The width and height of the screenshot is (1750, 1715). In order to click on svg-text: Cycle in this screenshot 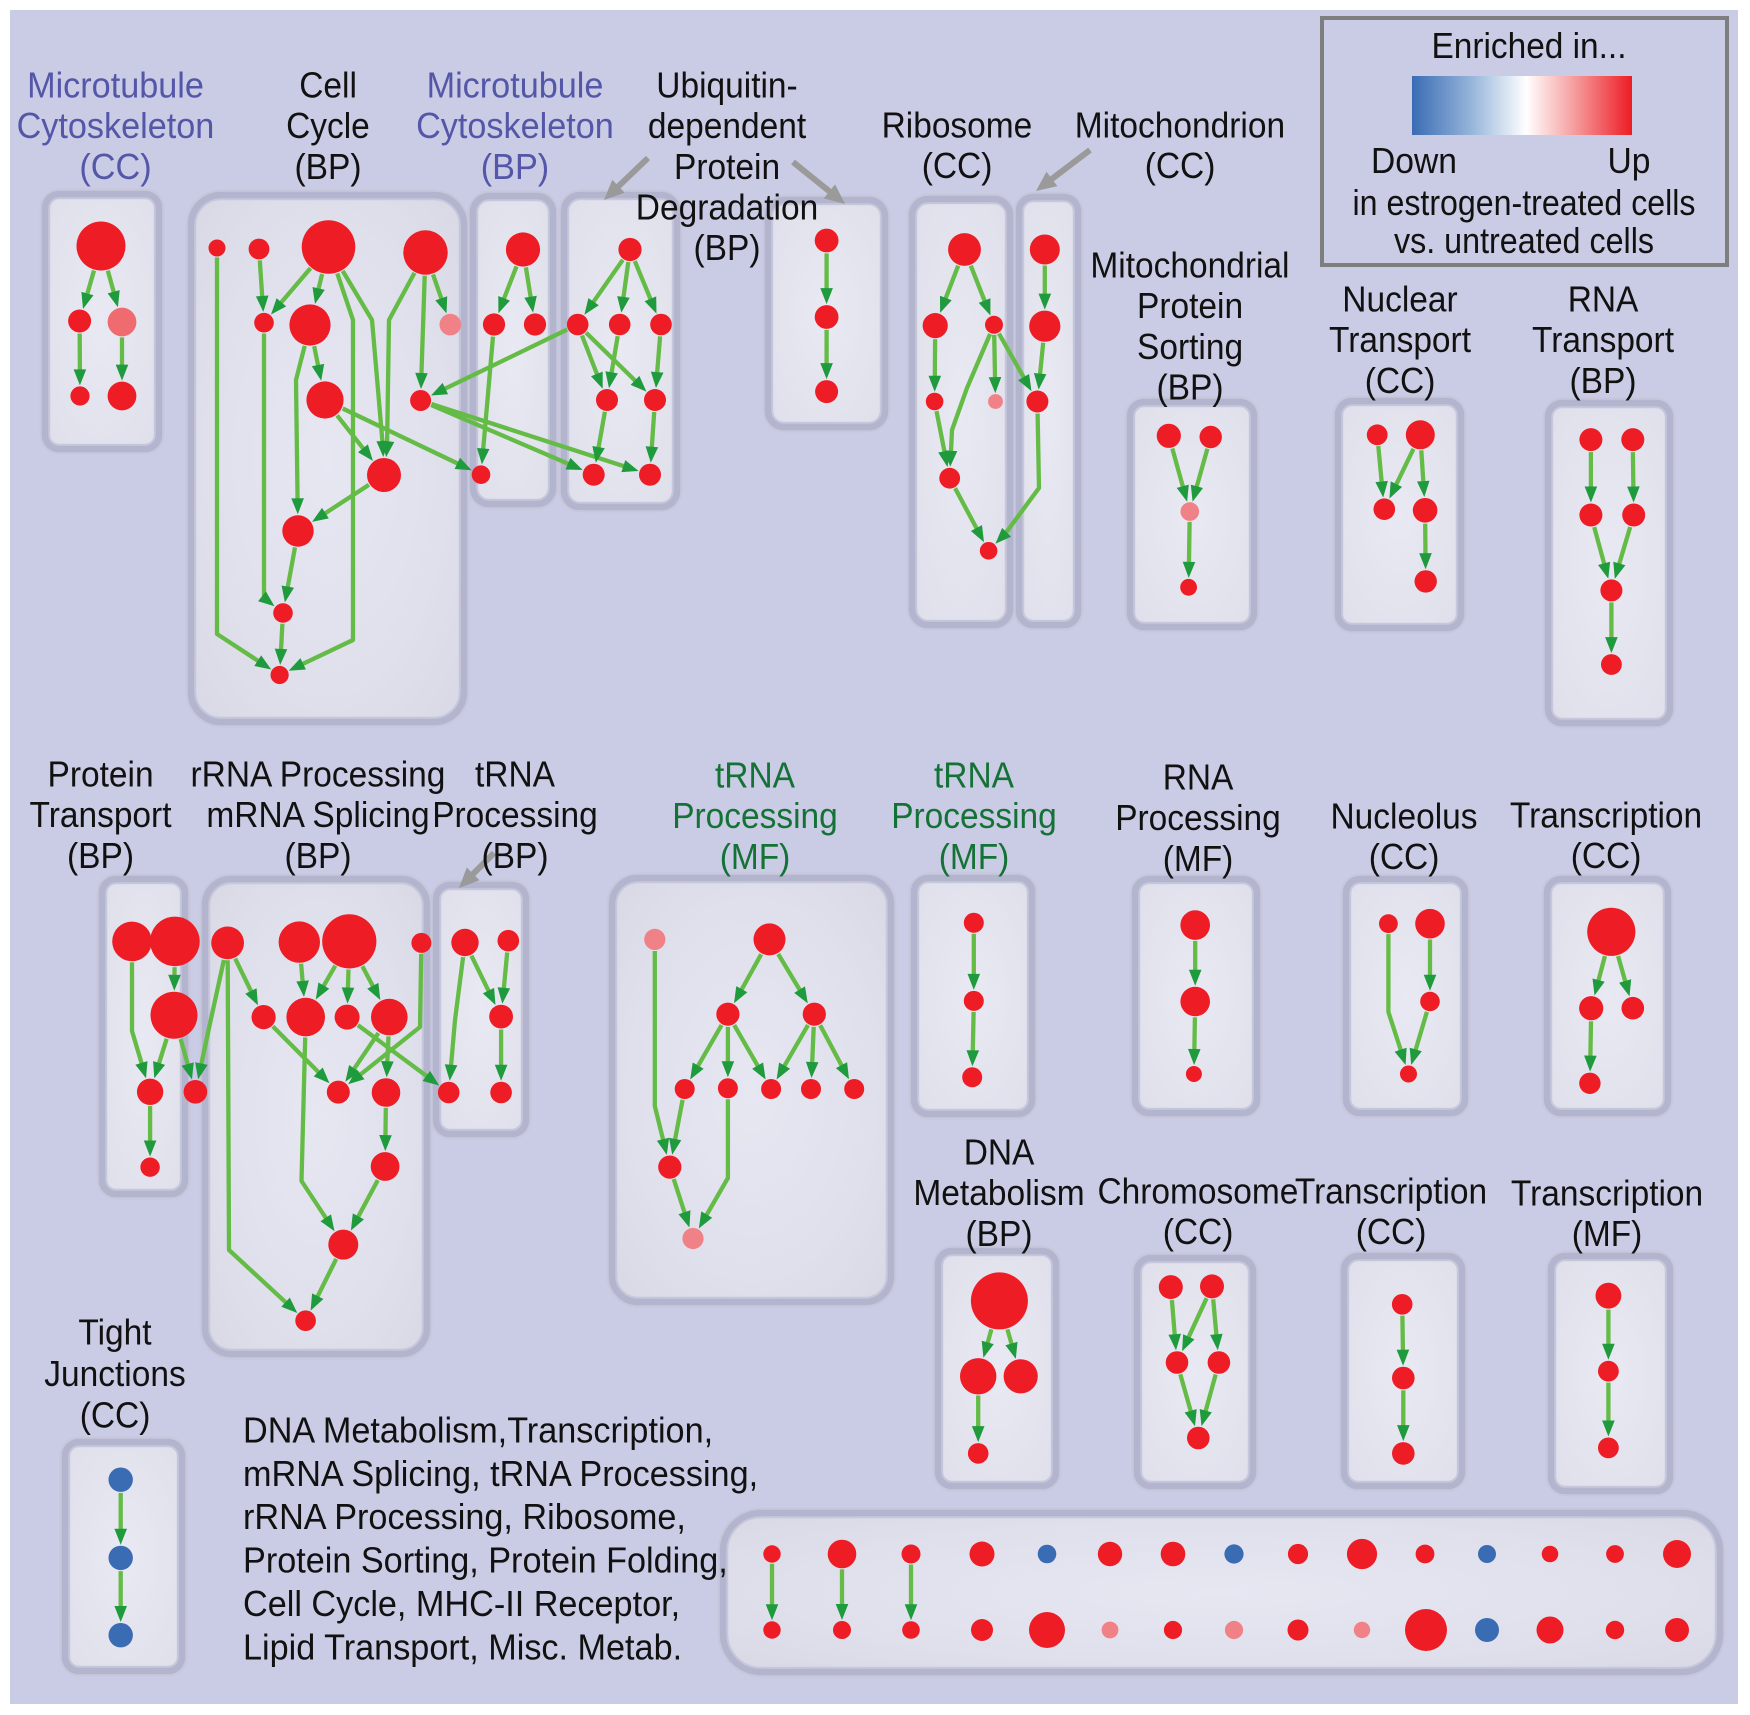, I will do `click(328, 125)`.